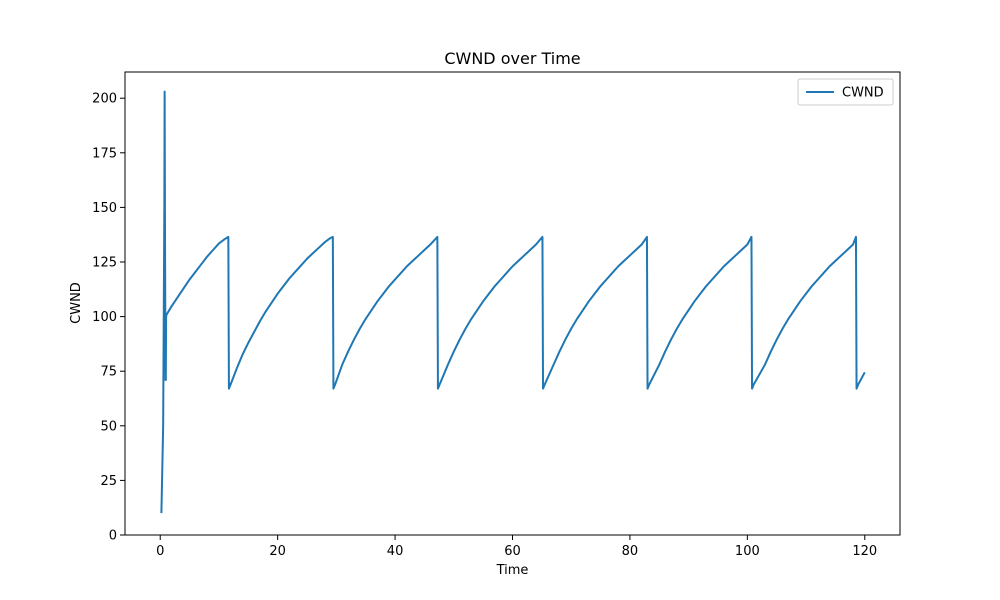 The width and height of the screenshot is (1000, 600). I want to click on x-tick-label-100: 100, so click(747, 551).